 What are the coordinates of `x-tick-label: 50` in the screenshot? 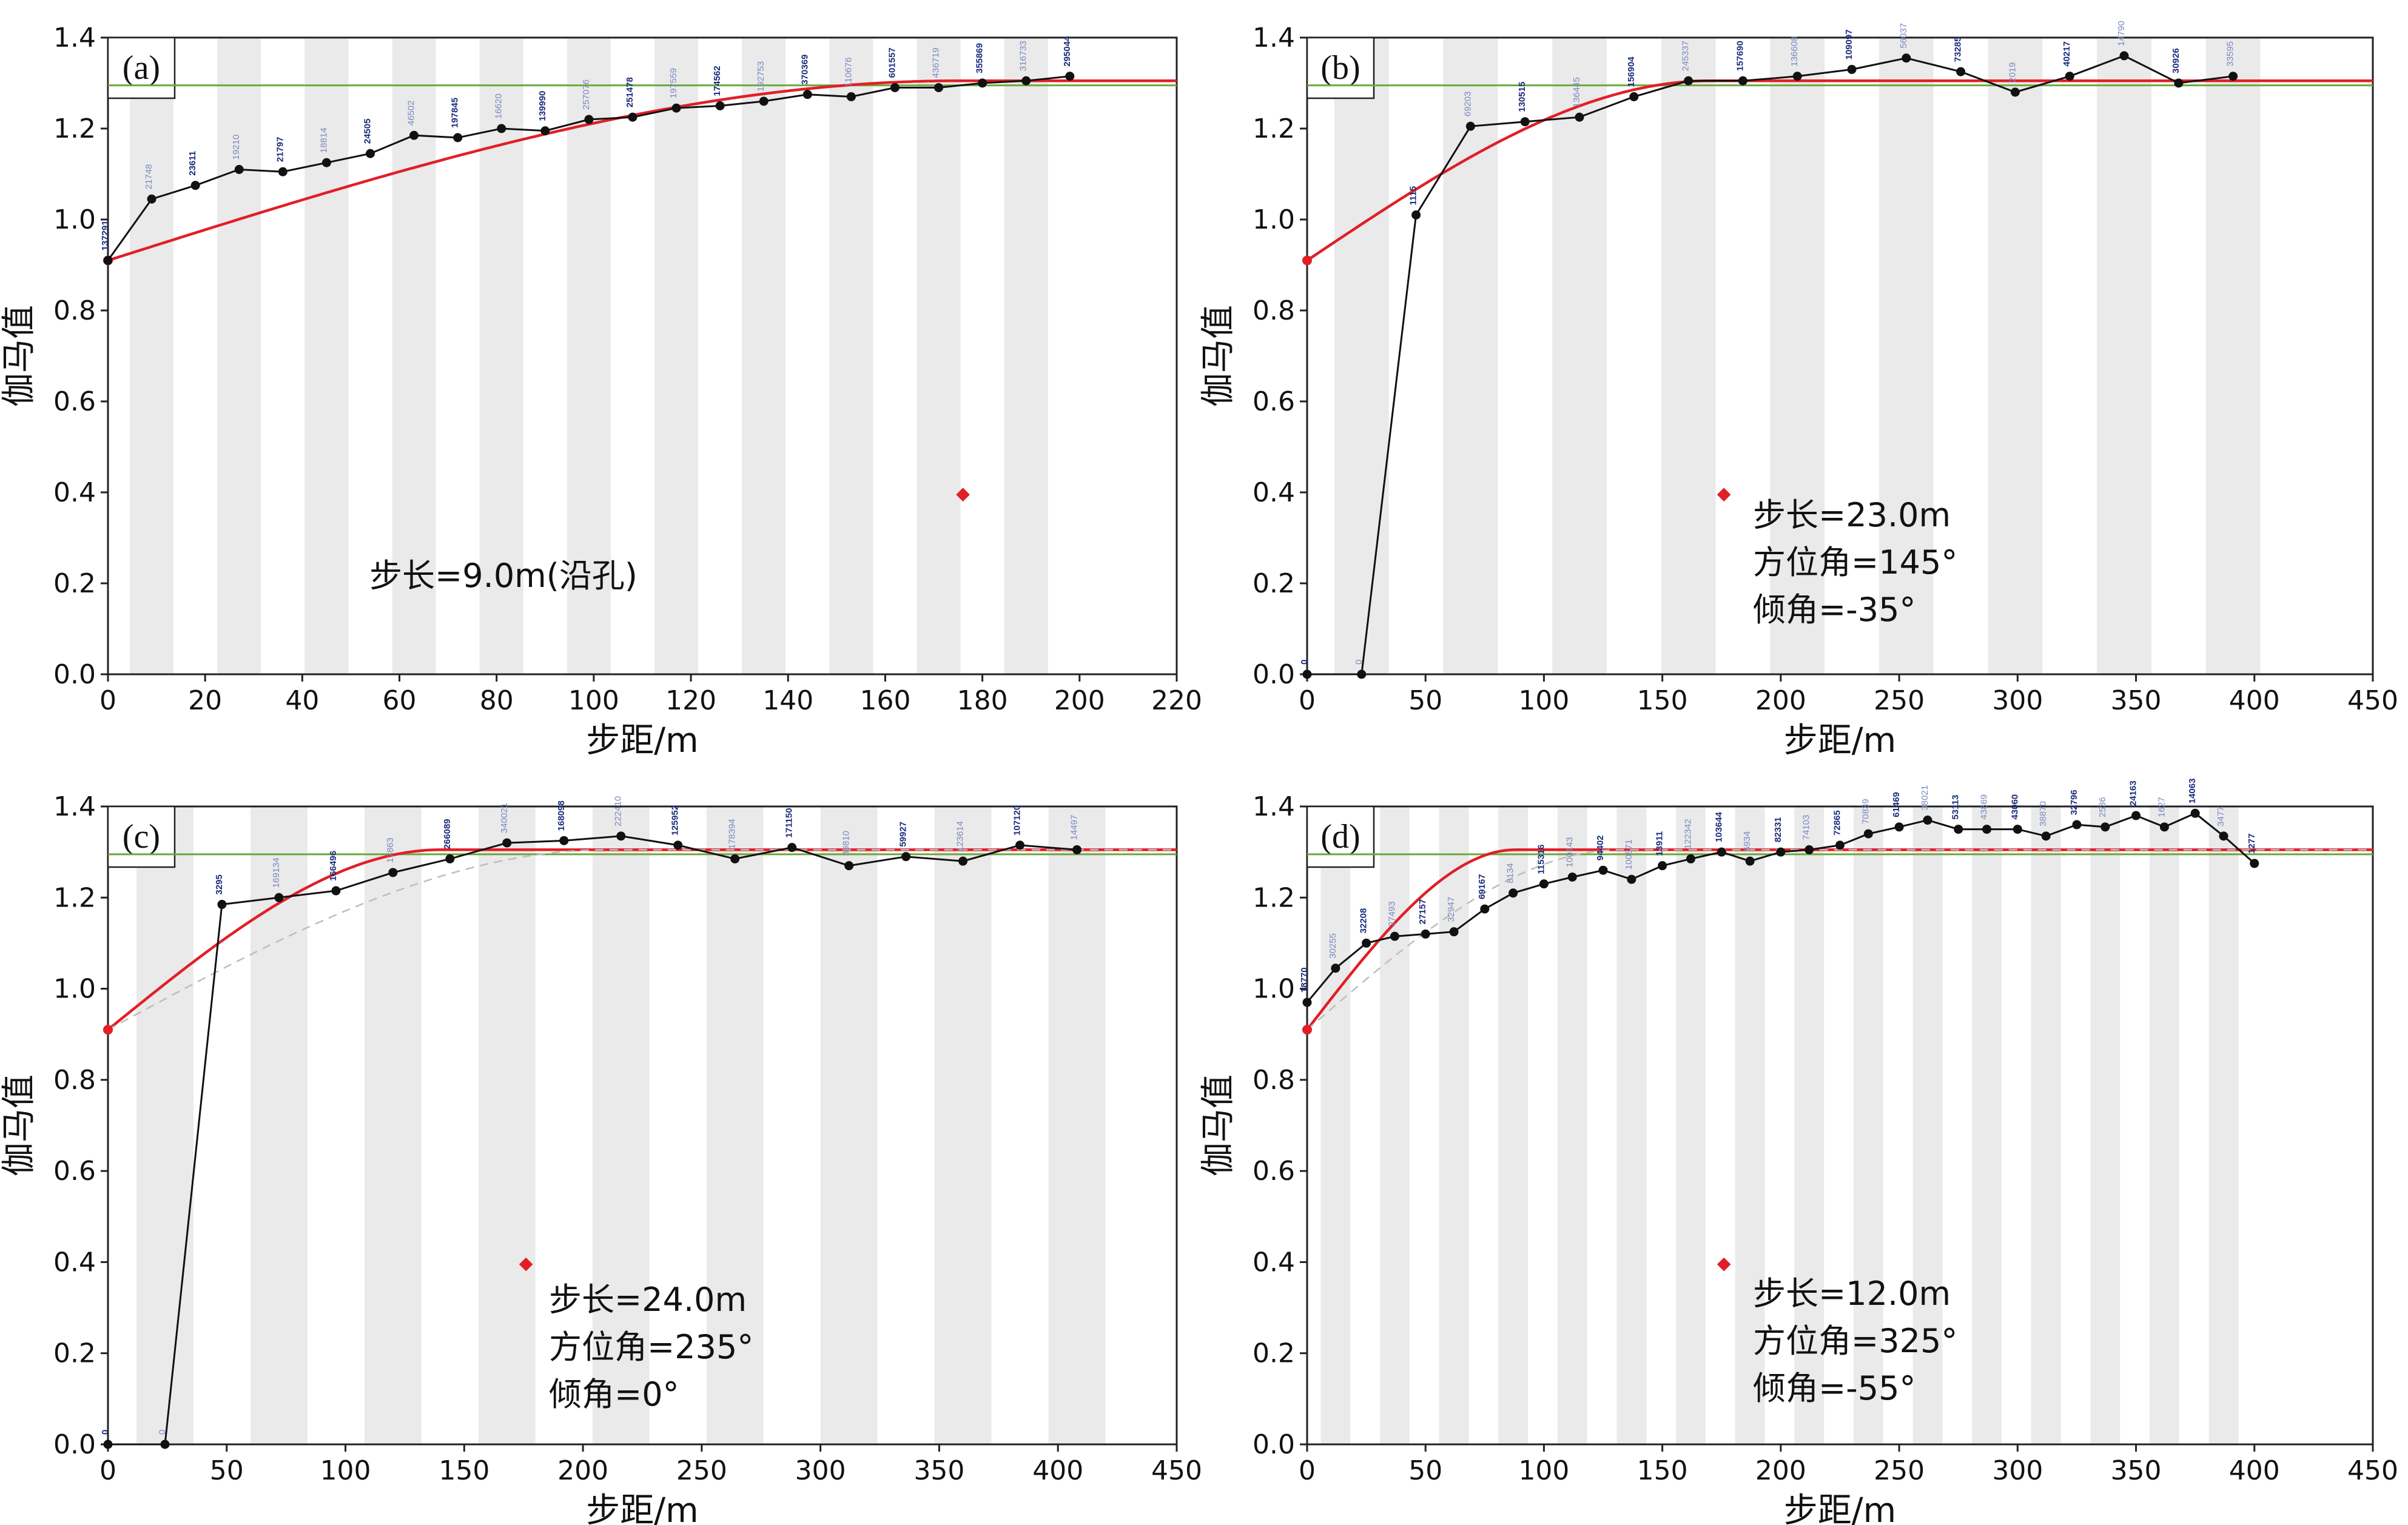 It's located at (1425, 700).